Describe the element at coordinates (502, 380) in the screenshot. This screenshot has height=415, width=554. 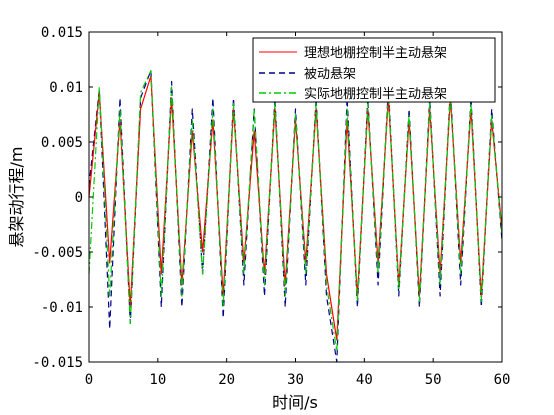
I see `x-tick-label: 60` at that location.